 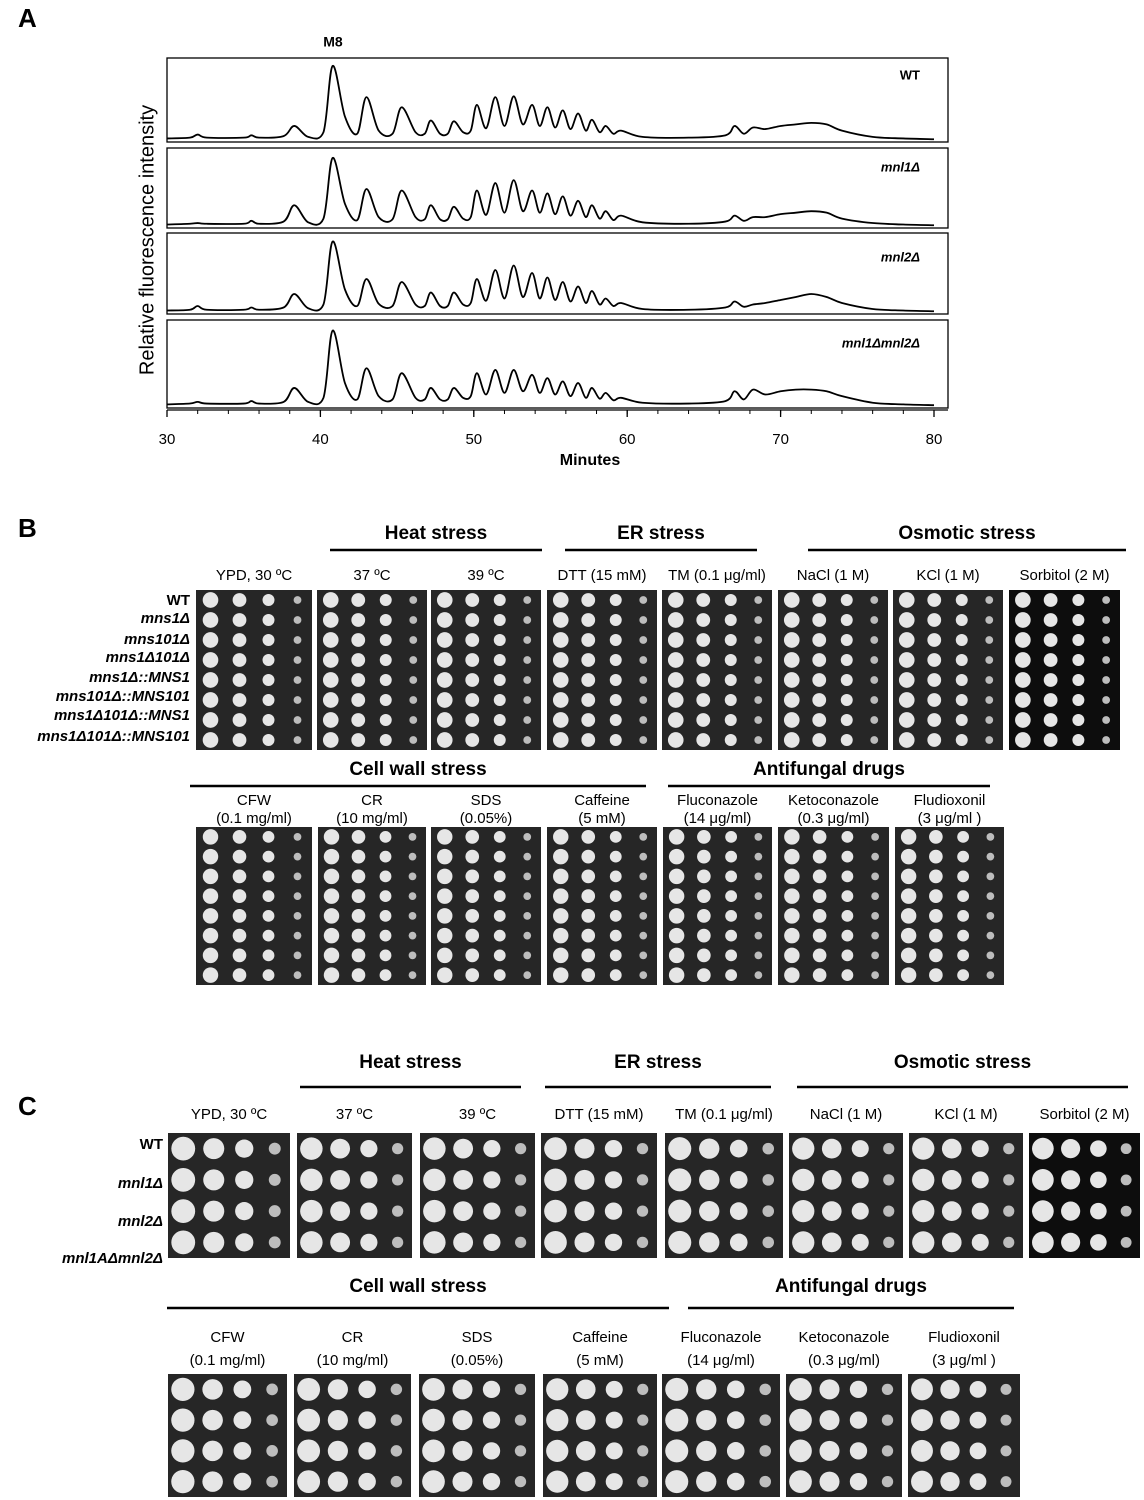 I want to click on trace-label: mnl1Δ, so click(x=900, y=166).